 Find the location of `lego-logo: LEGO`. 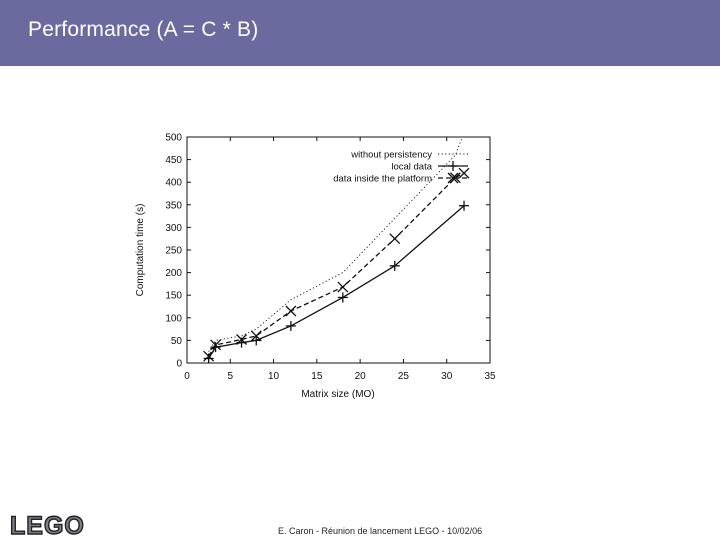

lego-logo: LEGO is located at coordinates (47, 525).